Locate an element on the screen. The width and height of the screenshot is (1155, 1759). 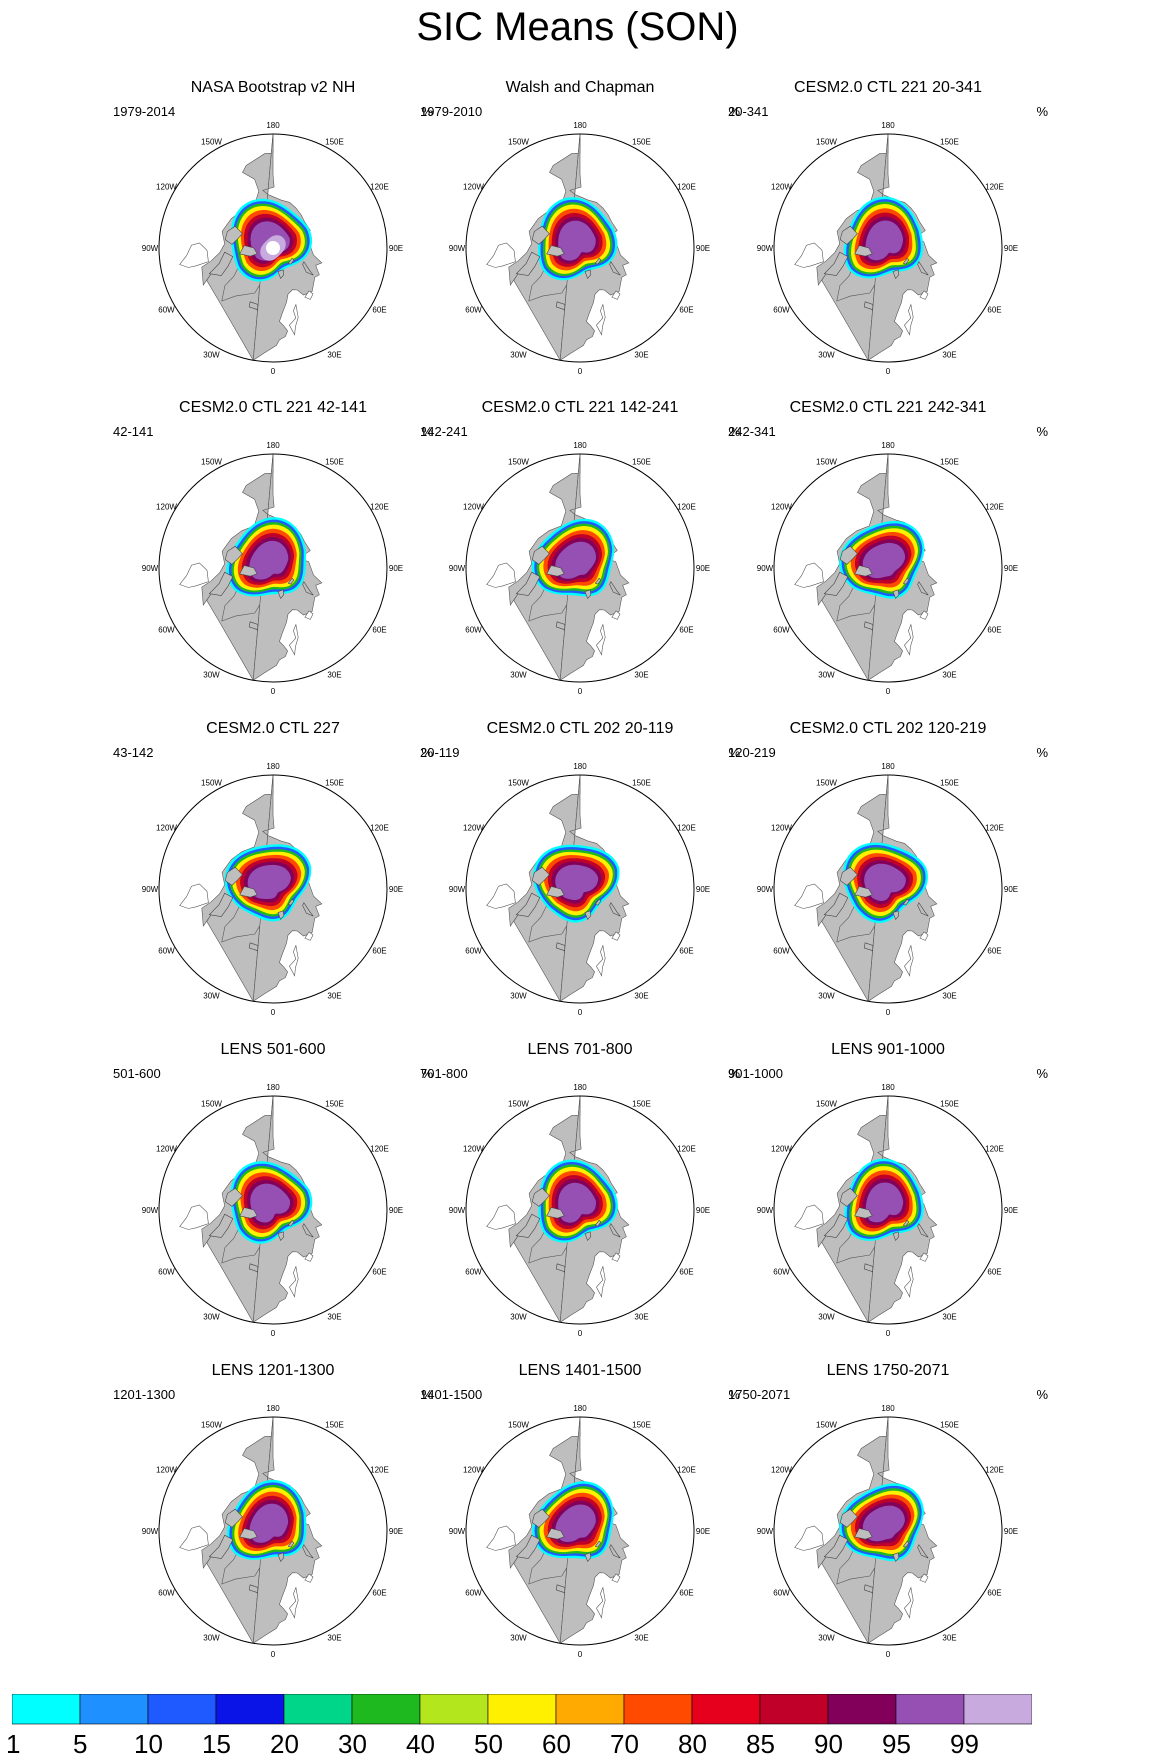
figure-title: SIC Means (SON) is located at coordinates (577, 27).